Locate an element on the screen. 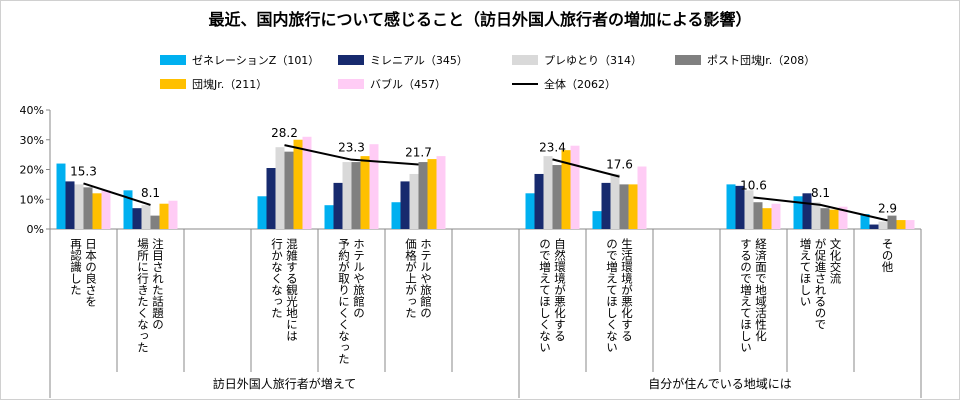  x-tick-label: 価格が上がった is located at coordinates (411, 278).